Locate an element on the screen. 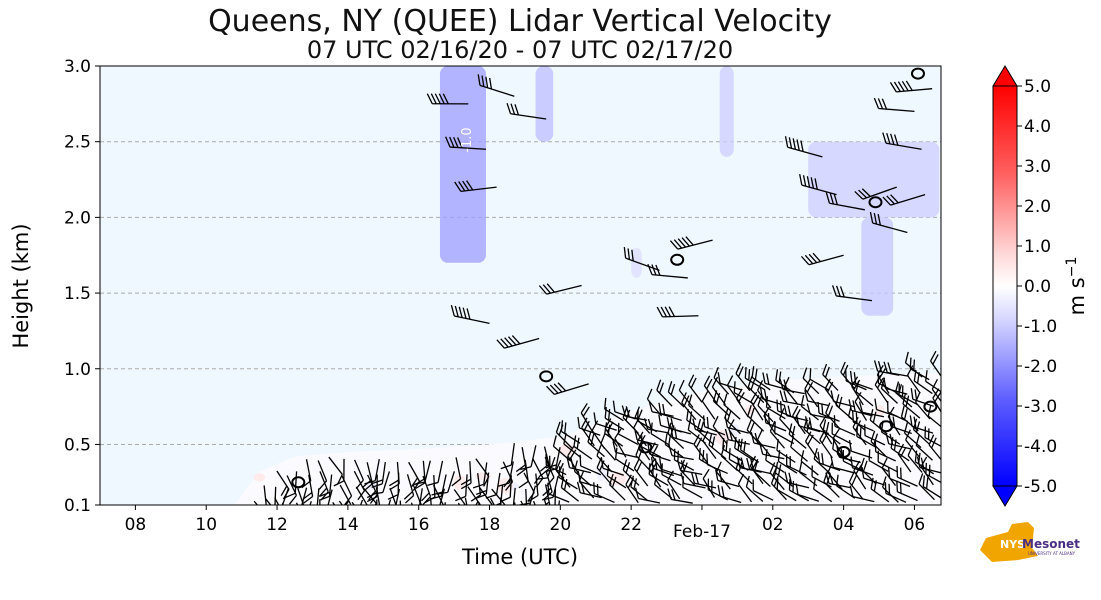  velocity-patch is located at coordinates (459, 482).